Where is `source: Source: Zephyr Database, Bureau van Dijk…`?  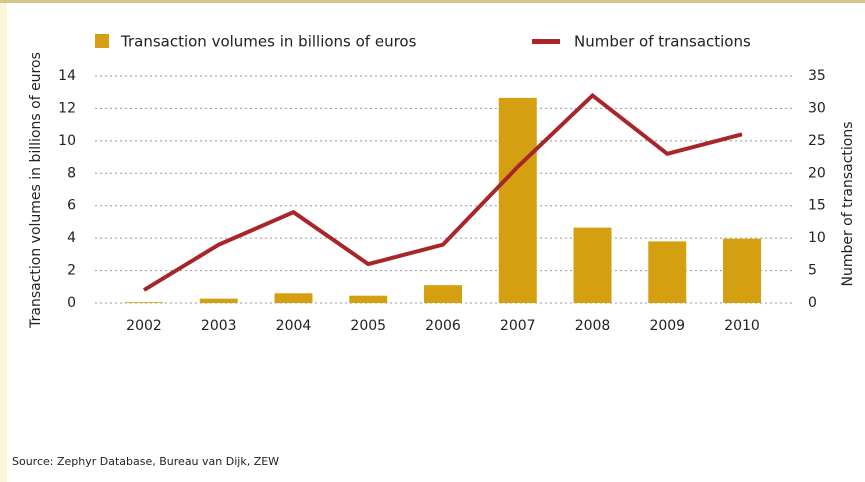 source: Source: Zephyr Database, Bureau van Dijk… is located at coordinates (145, 461).